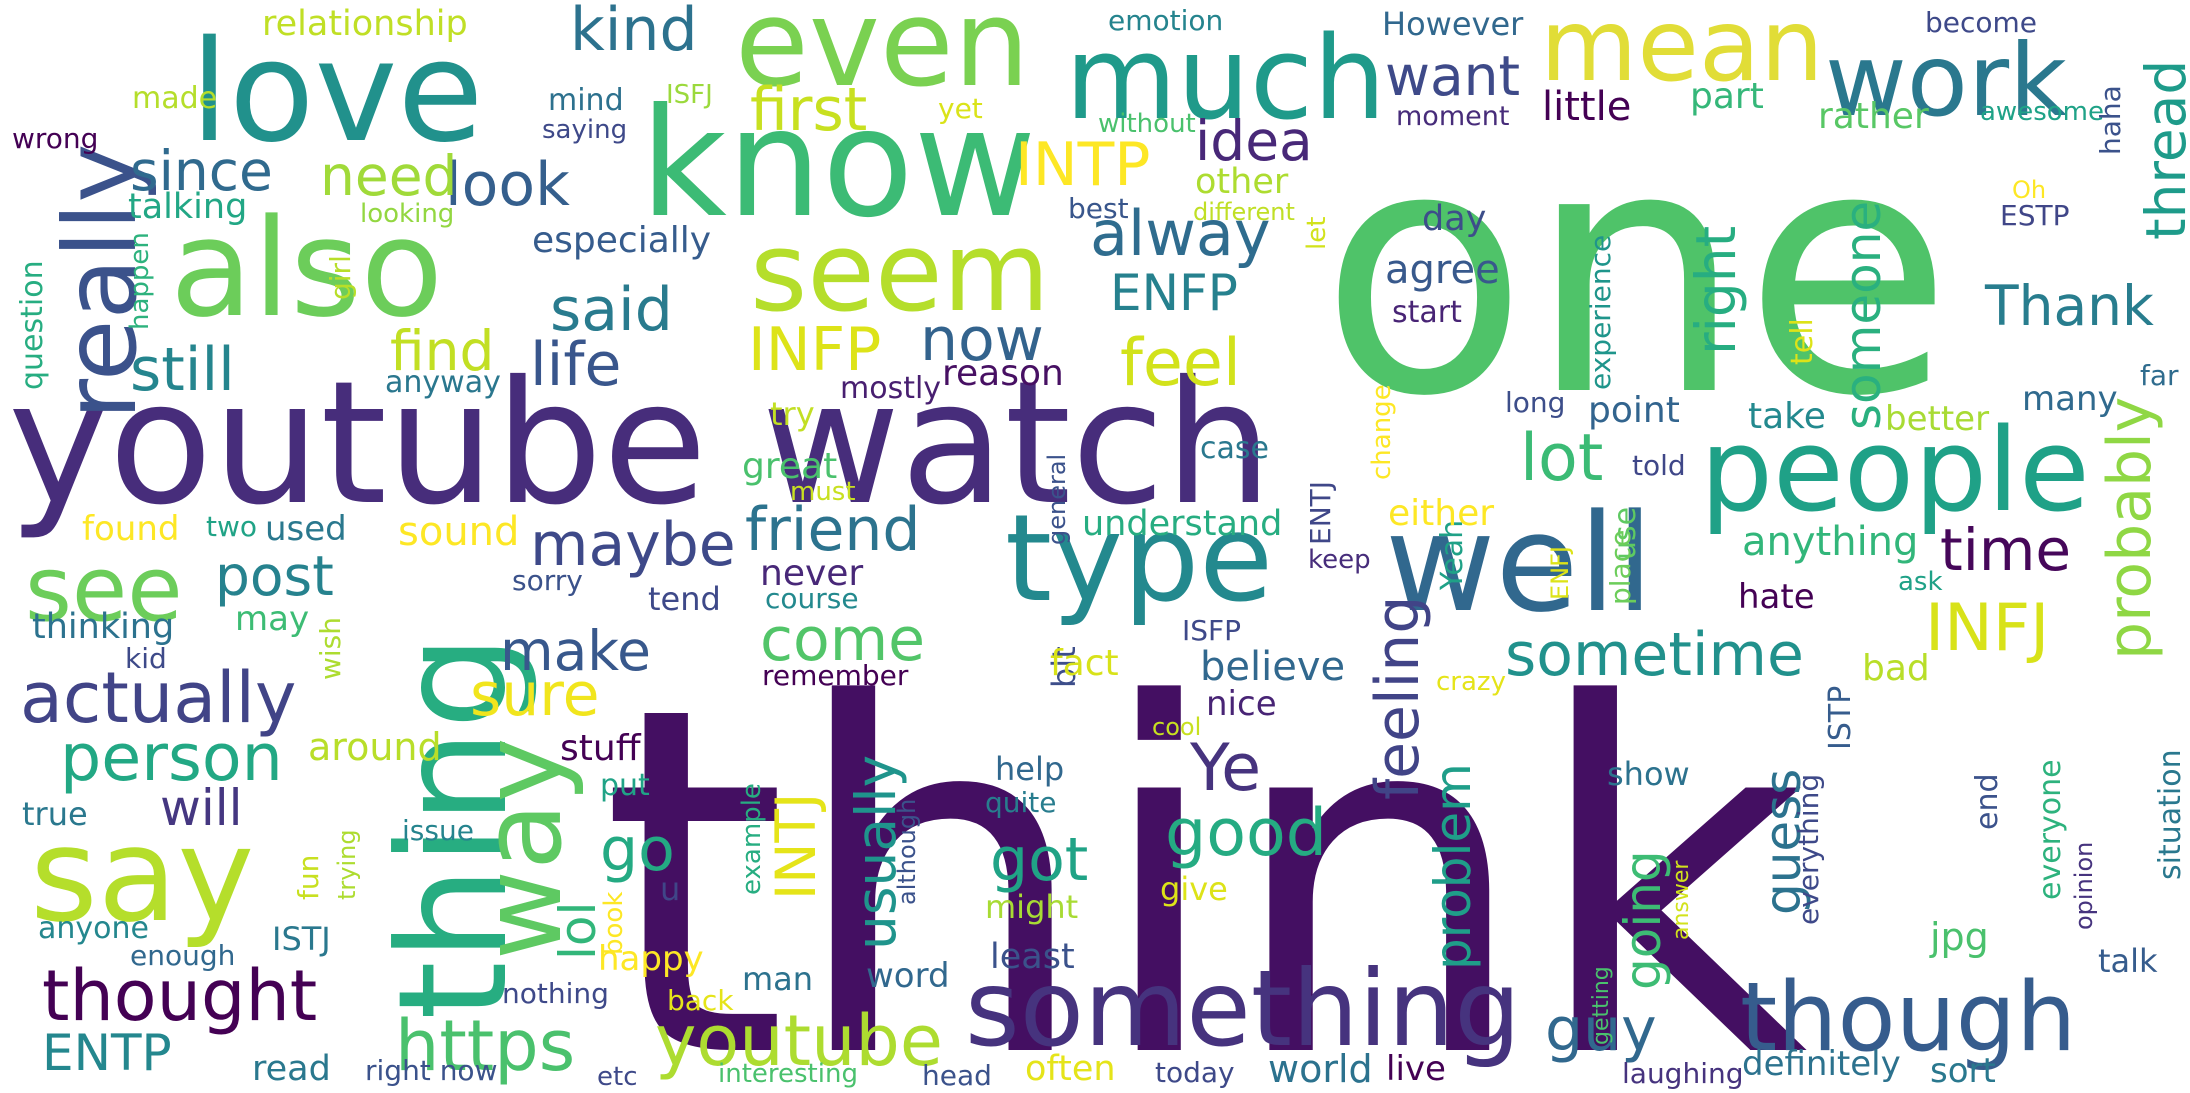 The image size is (2190, 1093). What do you see at coordinates (1659, 465) in the screenshot?
I see `word-told: told` at bounding box center [1659, 465].